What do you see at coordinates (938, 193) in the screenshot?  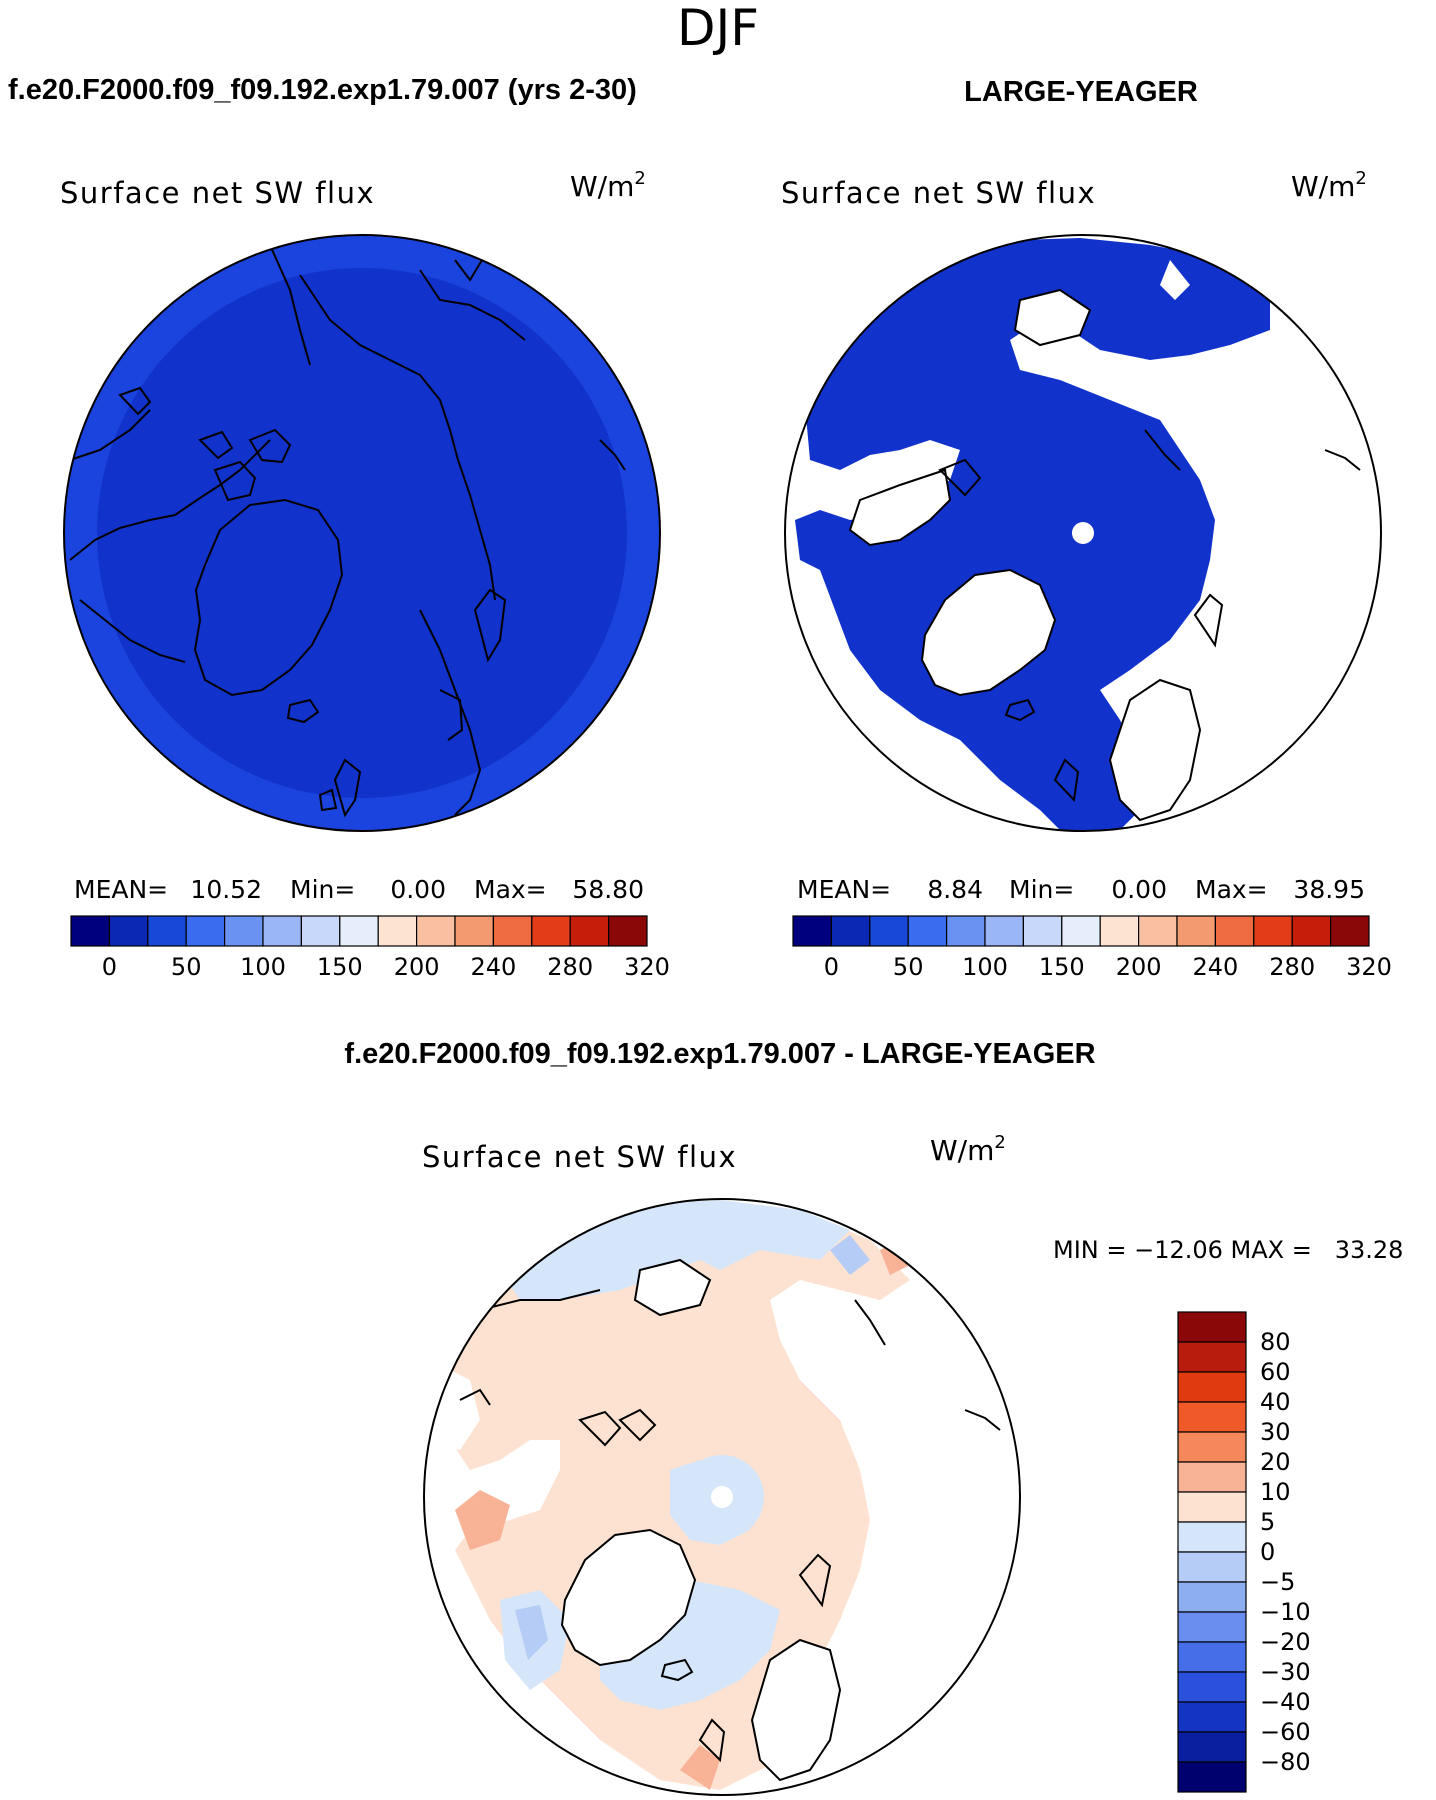 I see `panel-obs-map-title: Surface net SW flux` at bounding box center [938, 193].